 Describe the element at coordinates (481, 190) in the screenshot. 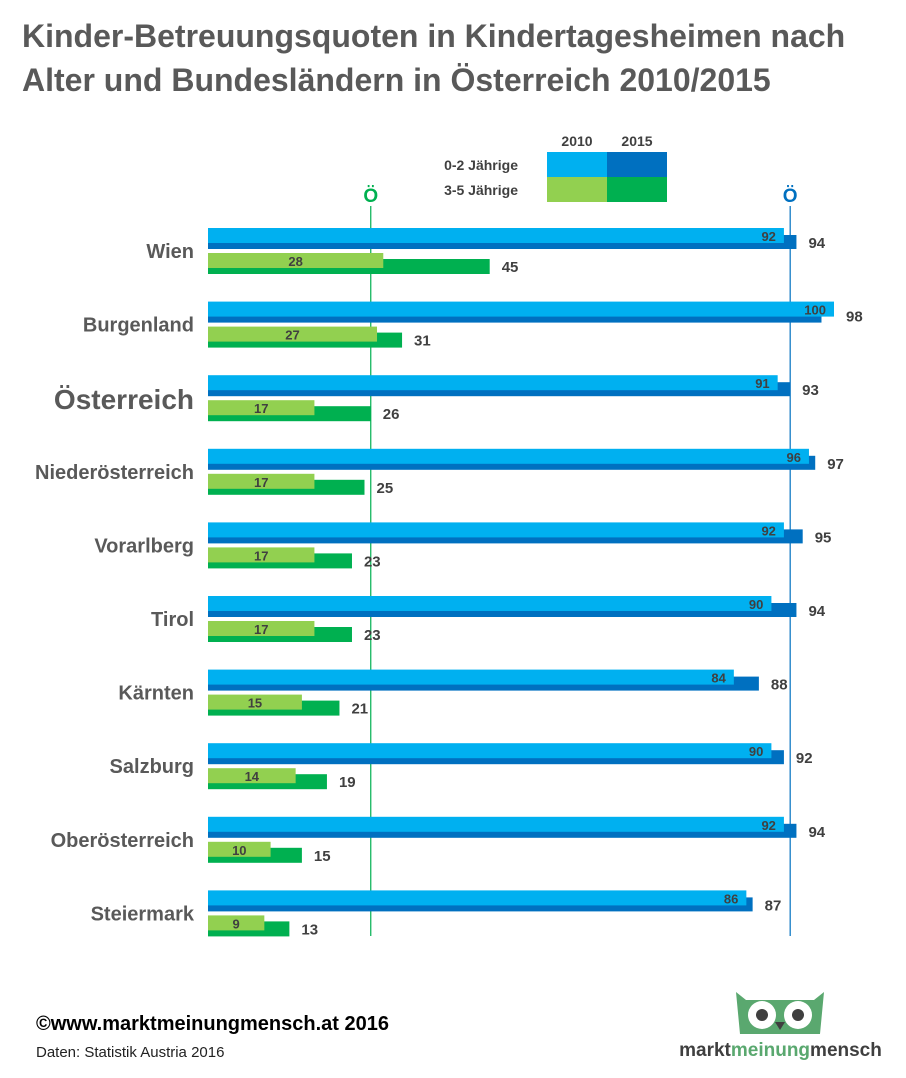

I see `legend-row-label: 3-5 Jährige` at that location.